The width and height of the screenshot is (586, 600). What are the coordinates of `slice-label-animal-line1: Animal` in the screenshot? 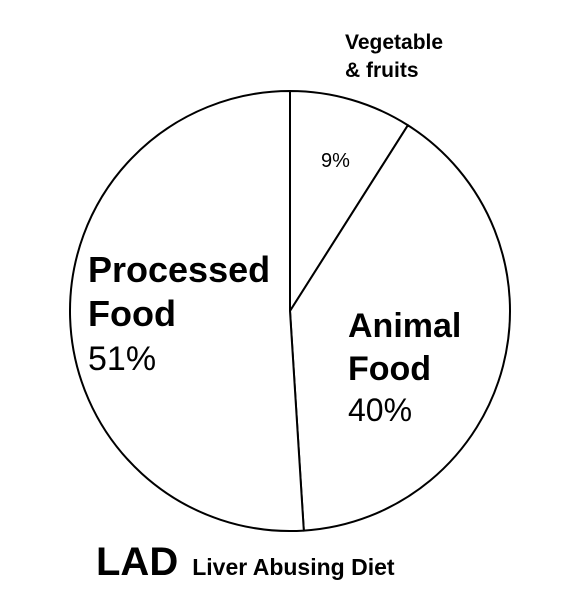 It's located at (404, 326).